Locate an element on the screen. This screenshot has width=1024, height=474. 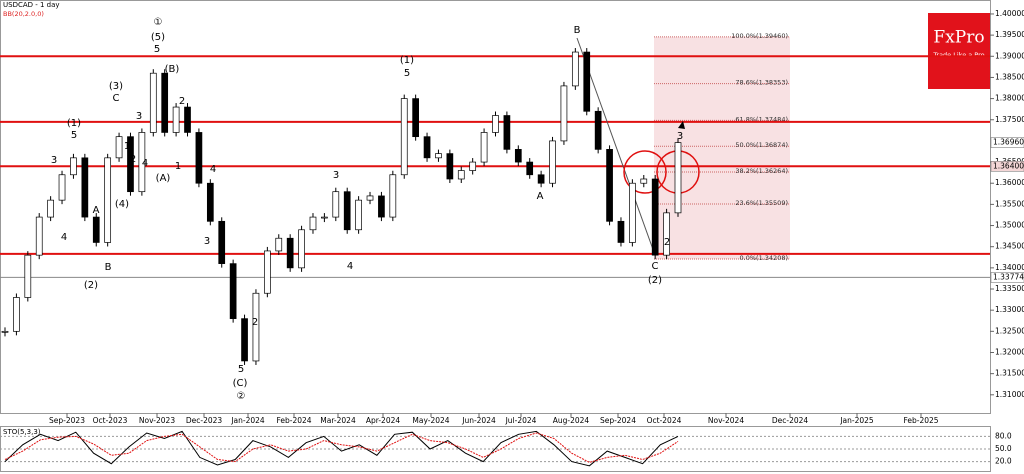
stoch-signal is located at coordinates (341, 447).